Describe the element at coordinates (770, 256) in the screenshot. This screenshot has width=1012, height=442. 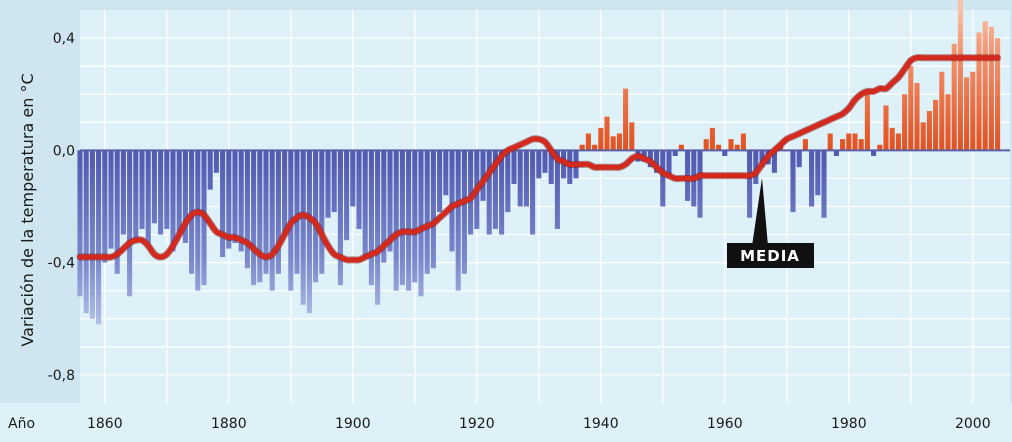
I see `annotation-label: MEDIA` at that location.